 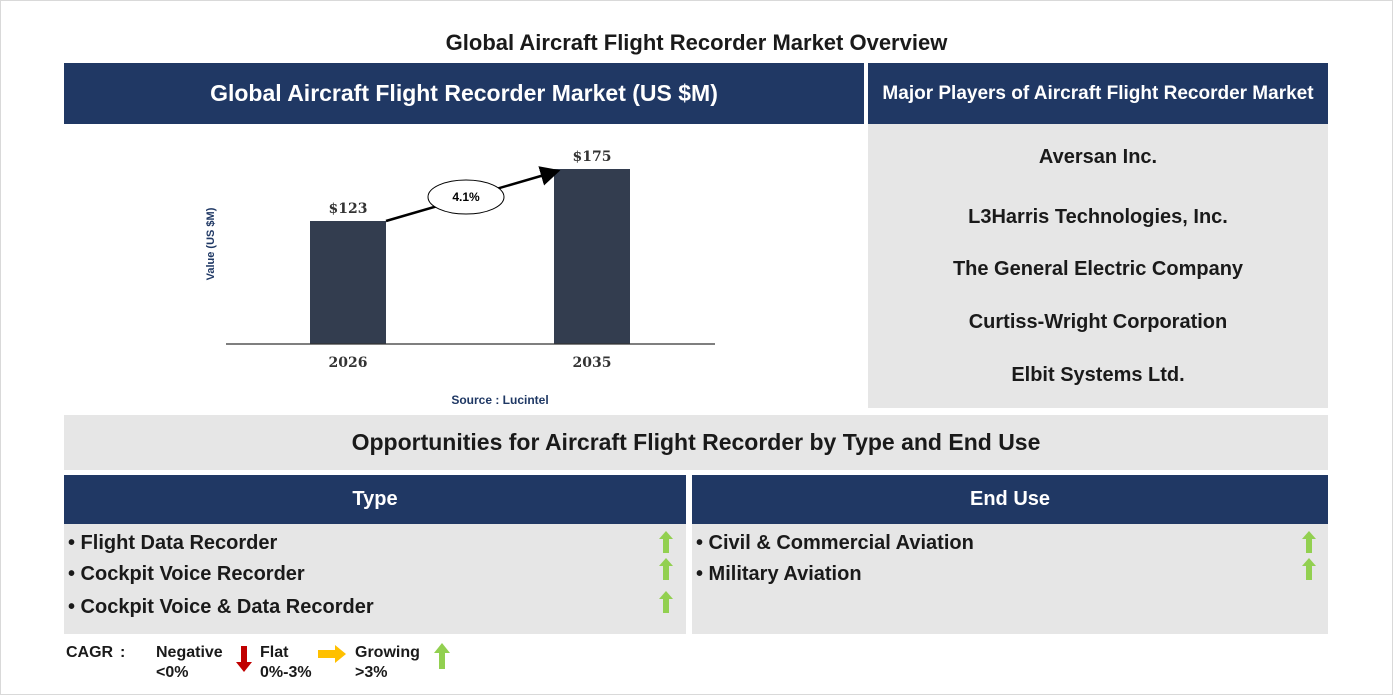 What do you see at coordinates (90, 652) in the screenshot?
I see `legend-cagr-label: CAGR` at bounding box center [90, 652].